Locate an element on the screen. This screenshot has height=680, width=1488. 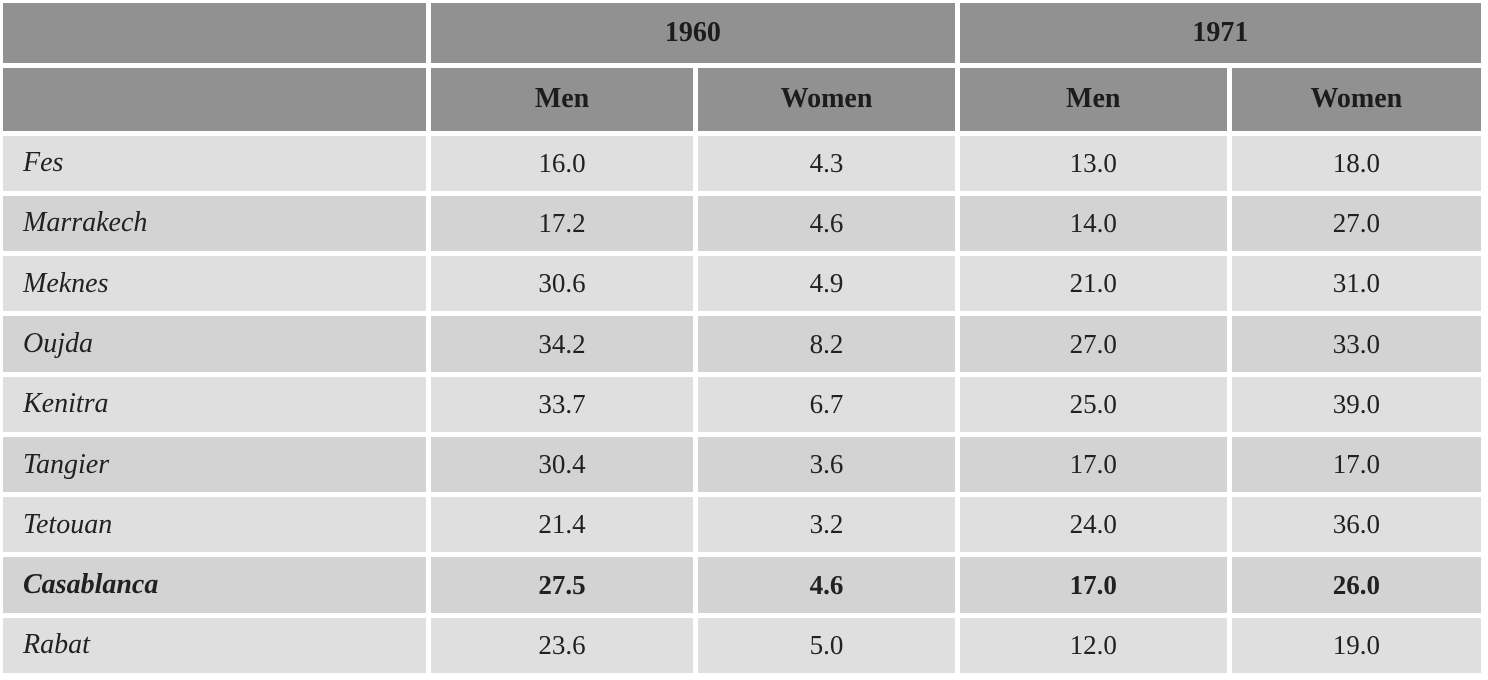
city-cell: Casablanca is located at coordinates (214, 585).